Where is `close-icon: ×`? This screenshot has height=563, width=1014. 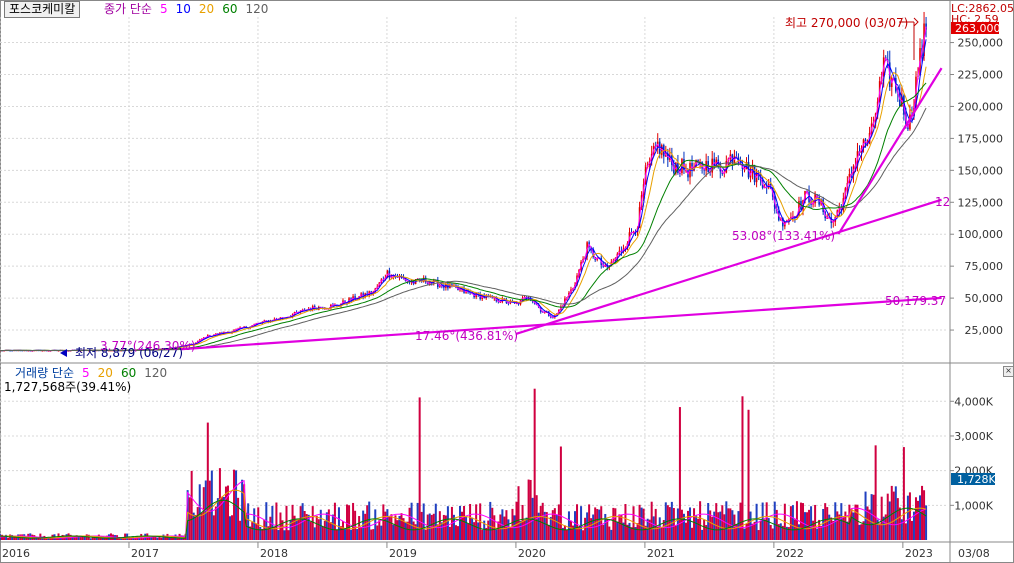 close-icon: × is located at coordinates (1008, 371).